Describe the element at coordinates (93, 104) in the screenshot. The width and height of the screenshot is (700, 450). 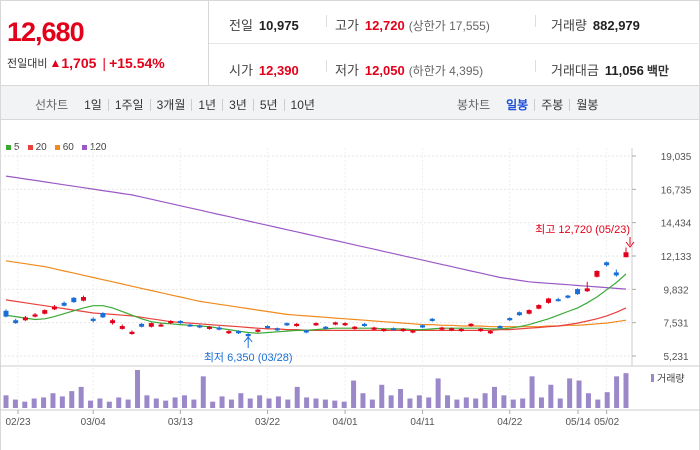
I see `tab-1d: 1일` at that location.